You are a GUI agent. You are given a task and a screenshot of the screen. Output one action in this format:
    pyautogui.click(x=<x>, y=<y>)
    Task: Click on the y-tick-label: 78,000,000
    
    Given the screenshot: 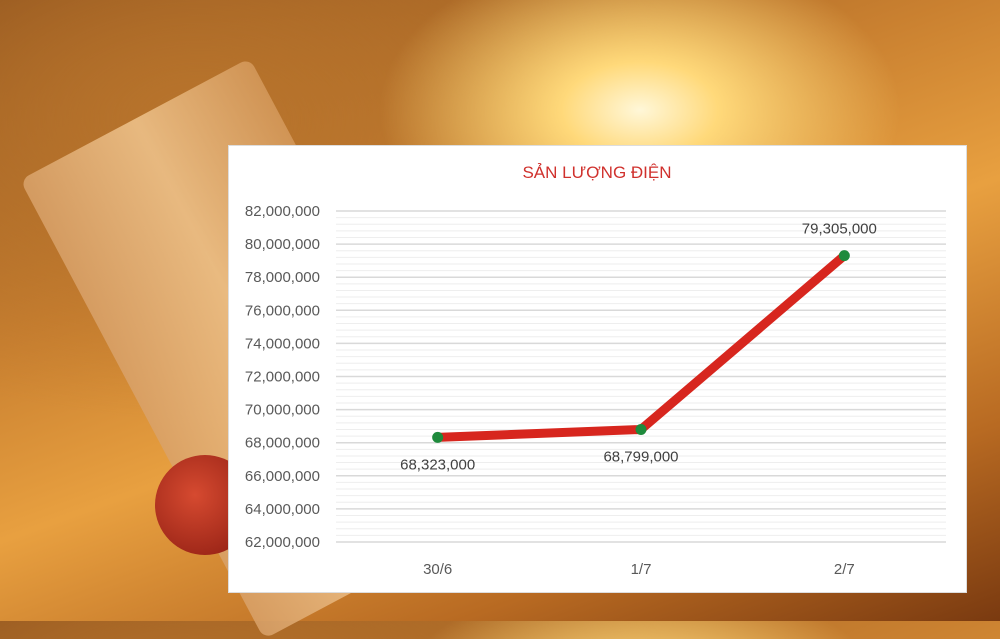 What is the action you would take?
    pyautogui.click(x=282, y=277)
    